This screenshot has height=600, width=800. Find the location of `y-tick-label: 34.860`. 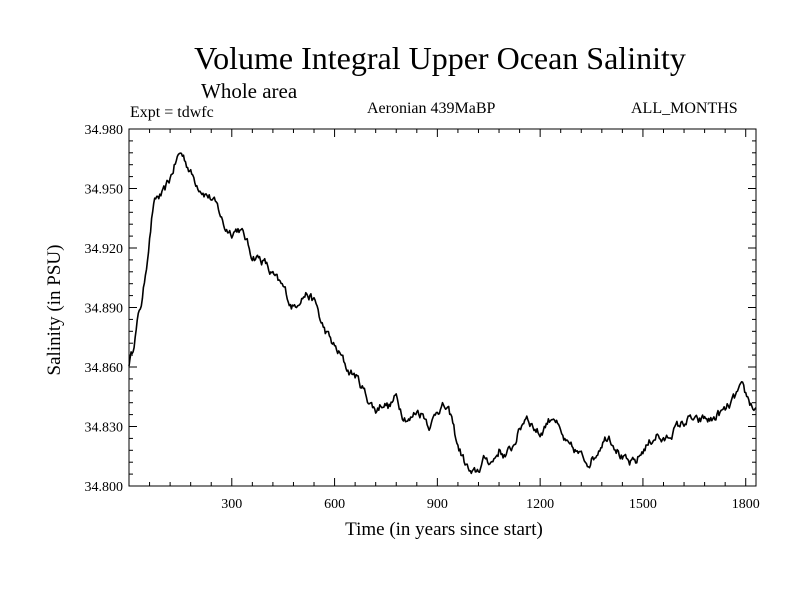

y-tick-label: 34.860 is located at coordinates (104, 368).